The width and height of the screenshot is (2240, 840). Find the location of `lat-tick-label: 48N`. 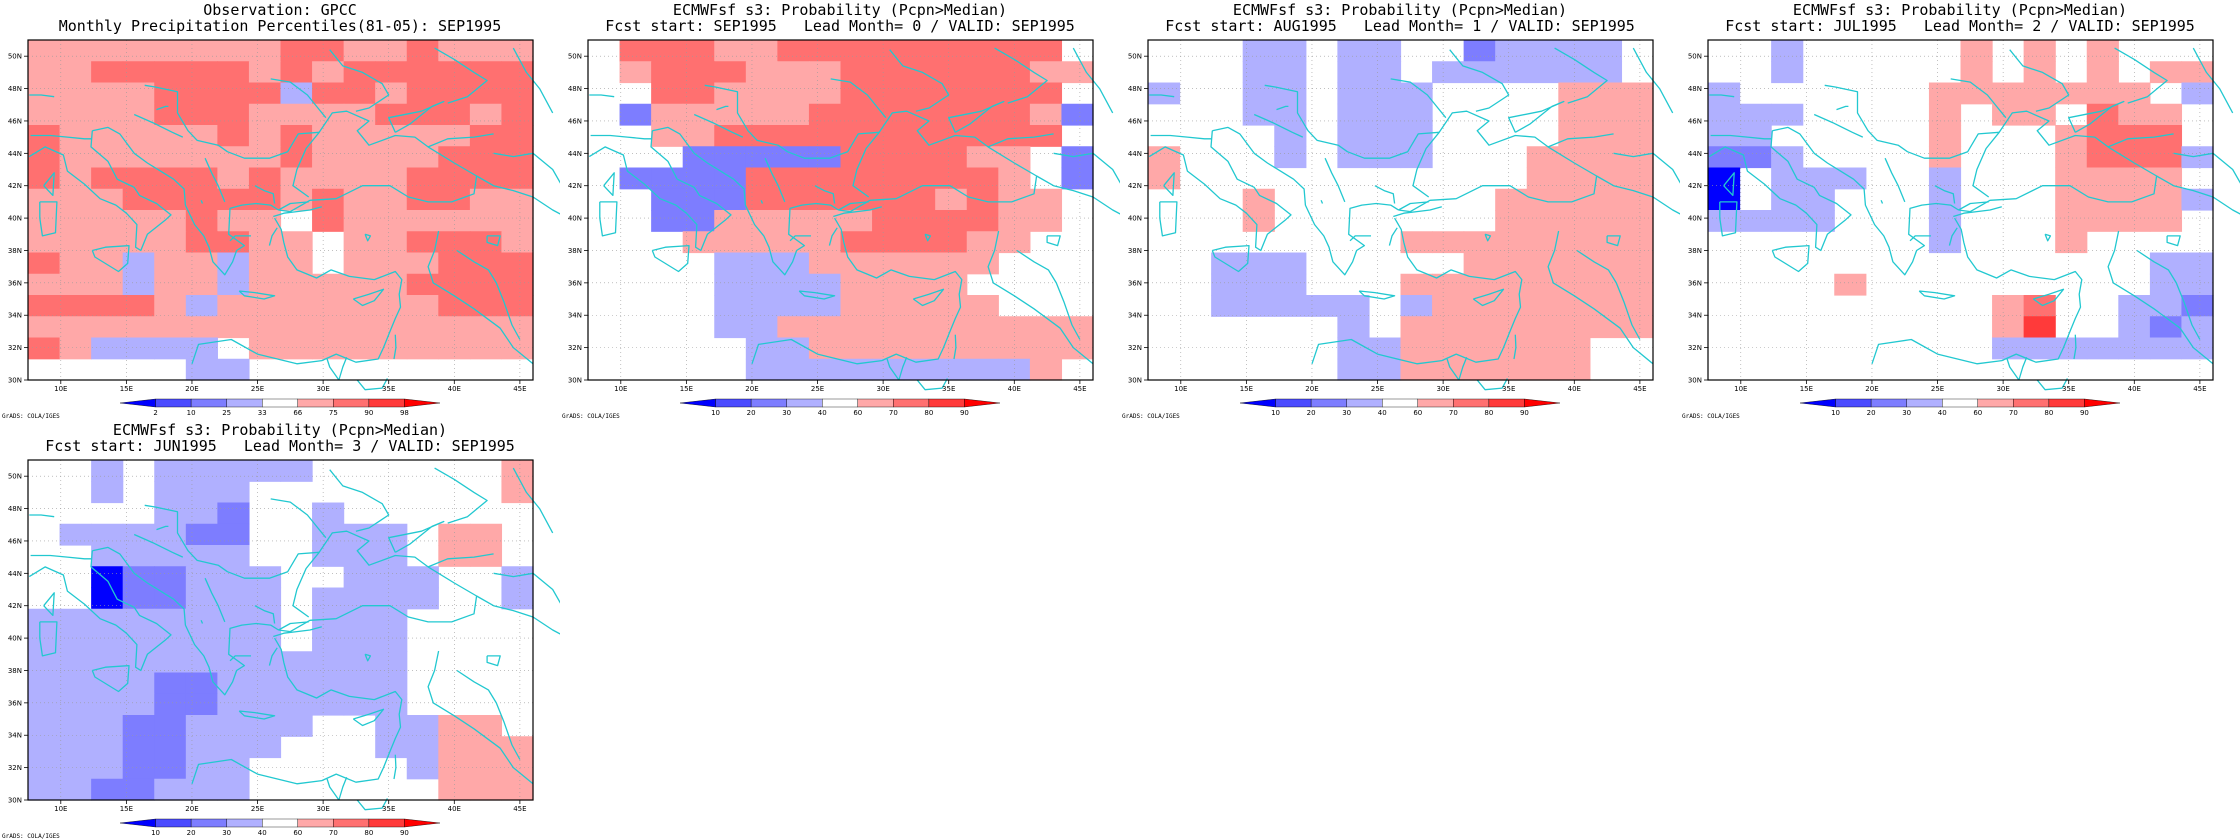

lat-tick-label: 48N is located at coordinates (15, 89).